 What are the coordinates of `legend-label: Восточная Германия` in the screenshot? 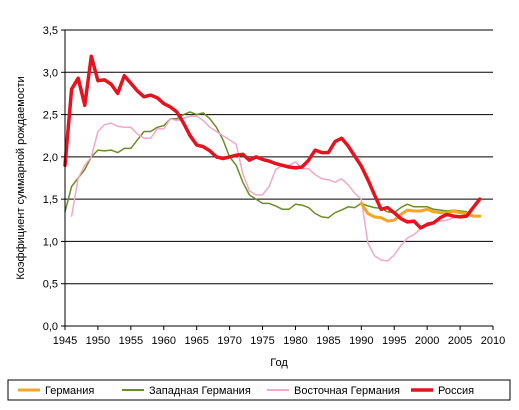 It's located at (347, 391).